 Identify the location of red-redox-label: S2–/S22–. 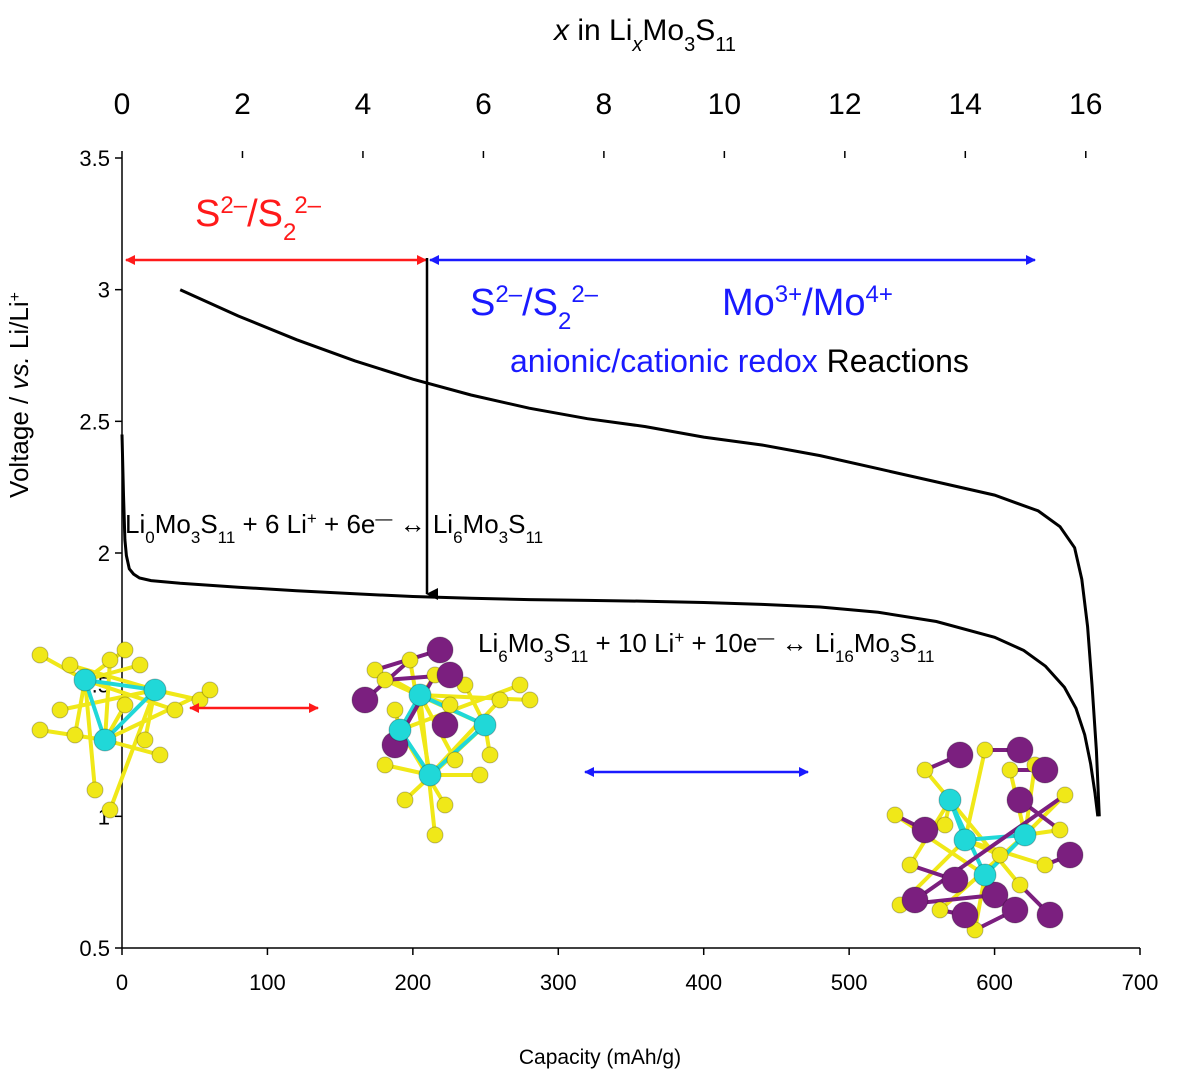
(258, 219).